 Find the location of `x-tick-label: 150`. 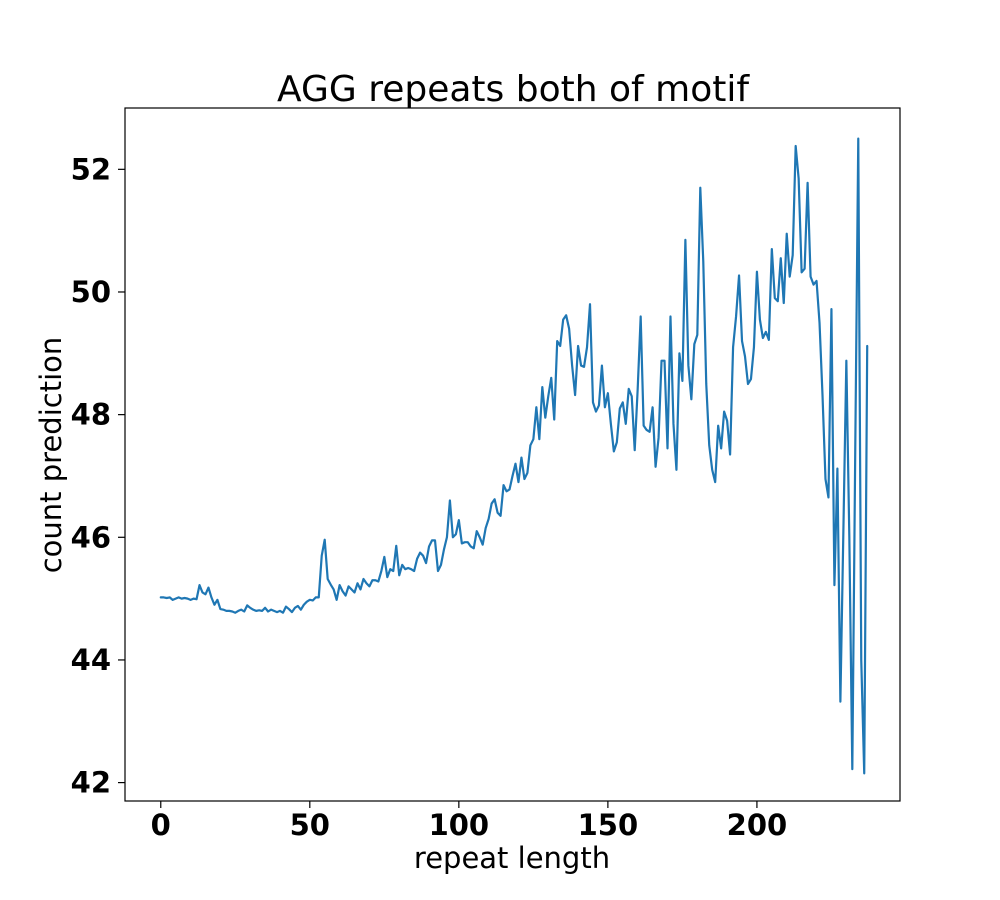

x-tick-label: 150 is located at coordinates (608, 825).